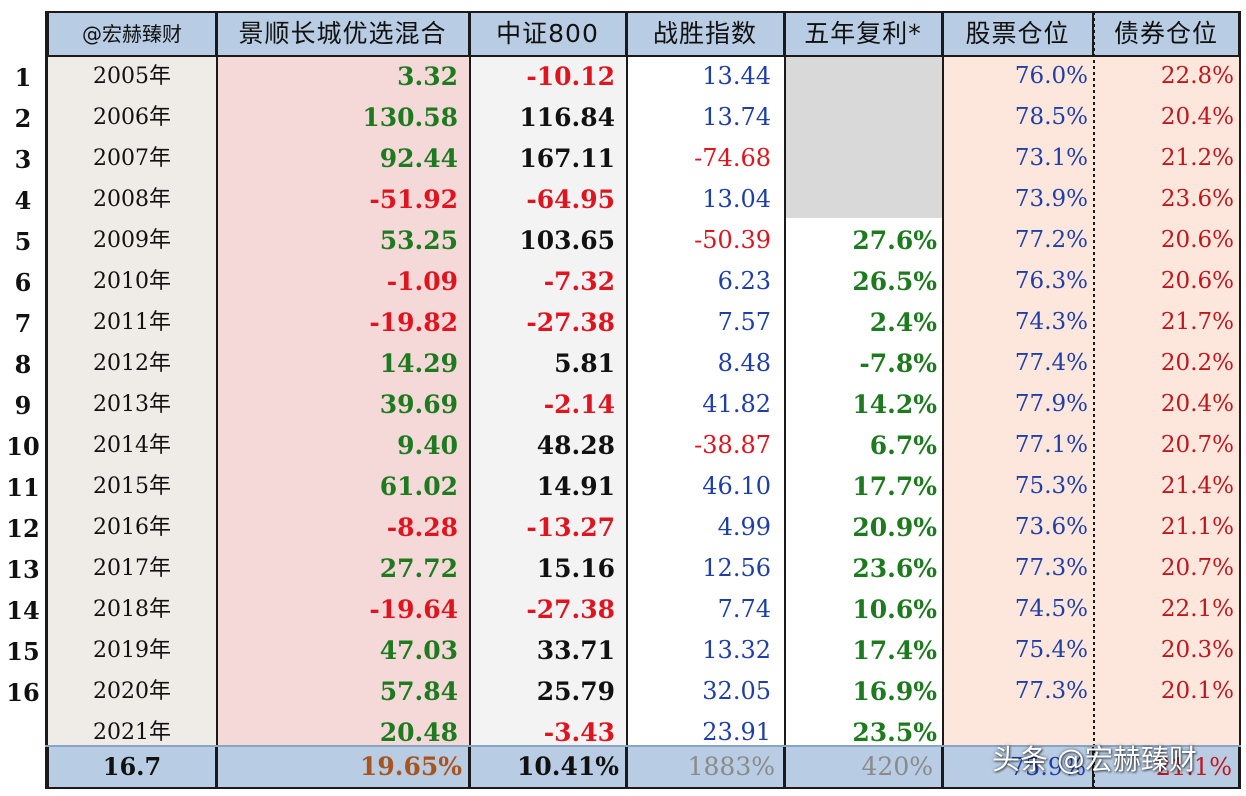  What do you see at coordinates (1197, 609) in the screenshot?
I see `cell-bond-position: 22.1%` at bounding box center [1197, 609].